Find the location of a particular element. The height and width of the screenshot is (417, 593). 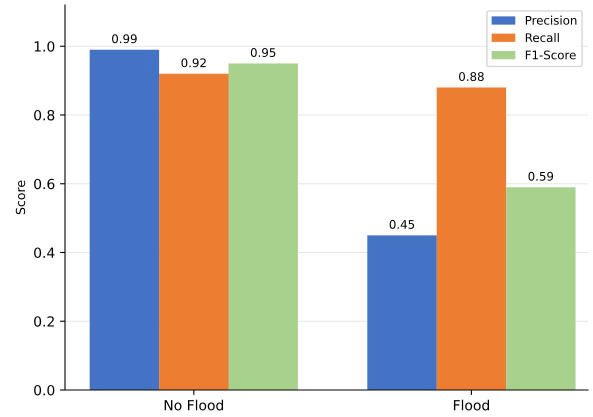

x-tick-label: Flood is located at coordinates (471, 405).